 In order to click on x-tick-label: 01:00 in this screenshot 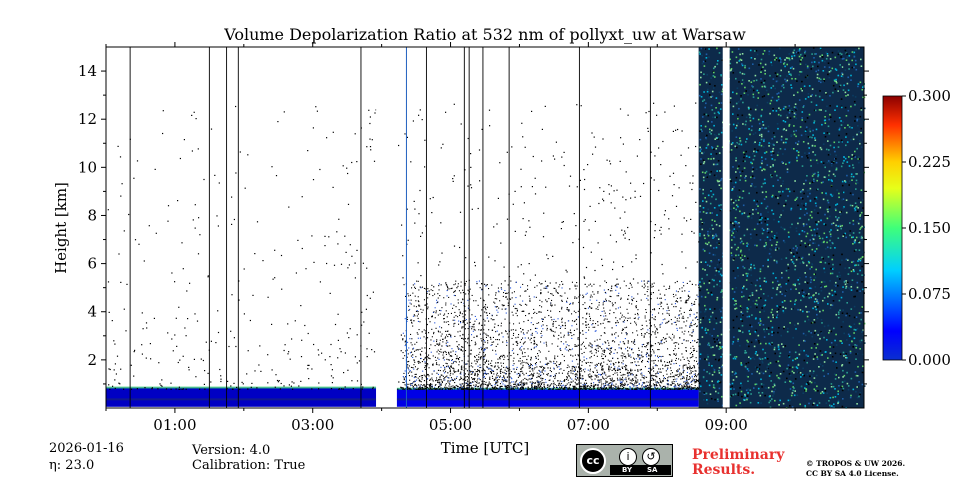, I will do `click(174, 425)`.